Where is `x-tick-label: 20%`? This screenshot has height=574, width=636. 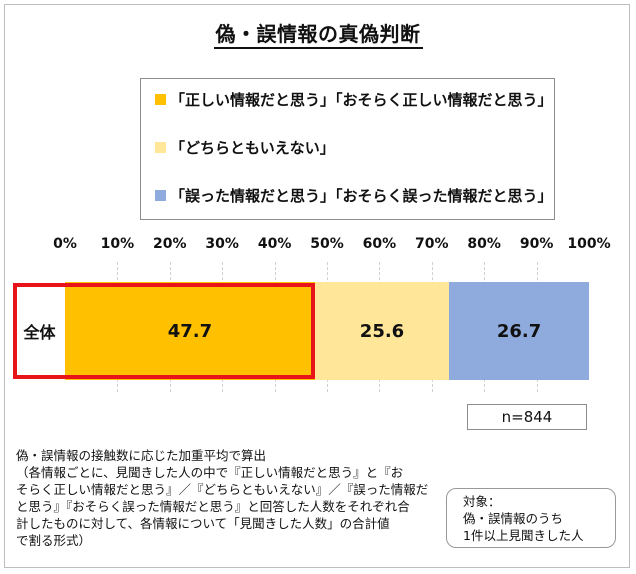 x-tick-label: 20% is located at coordinates (170, 244).